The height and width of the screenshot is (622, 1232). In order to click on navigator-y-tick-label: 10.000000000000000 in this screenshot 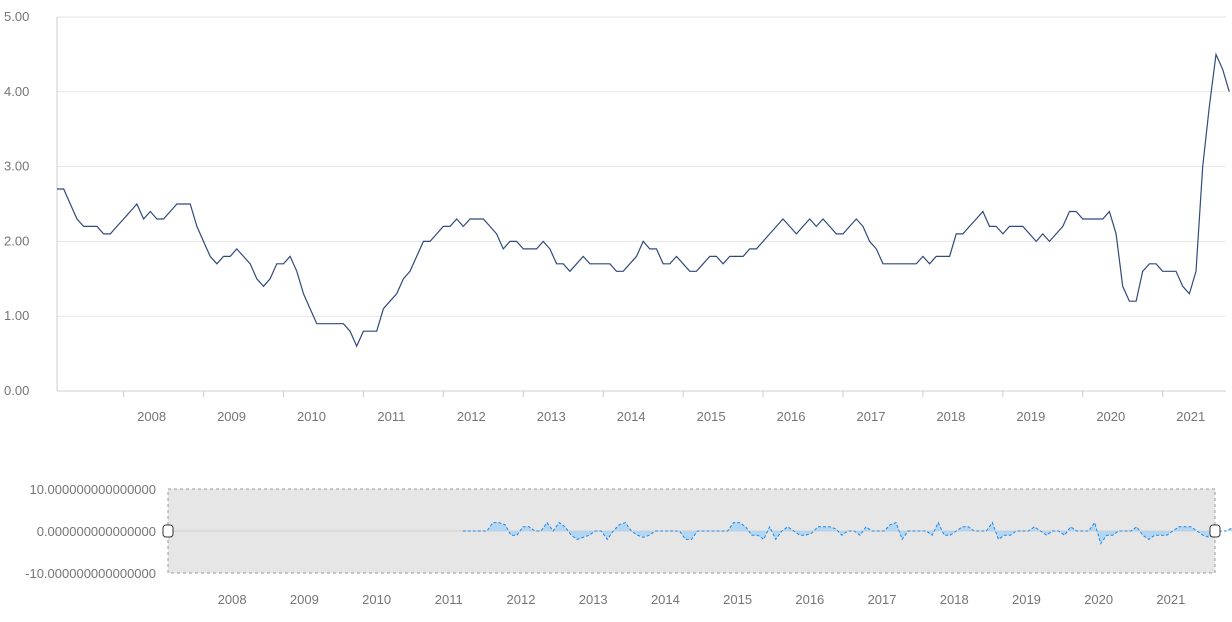, I will do `click(92, 489)`.